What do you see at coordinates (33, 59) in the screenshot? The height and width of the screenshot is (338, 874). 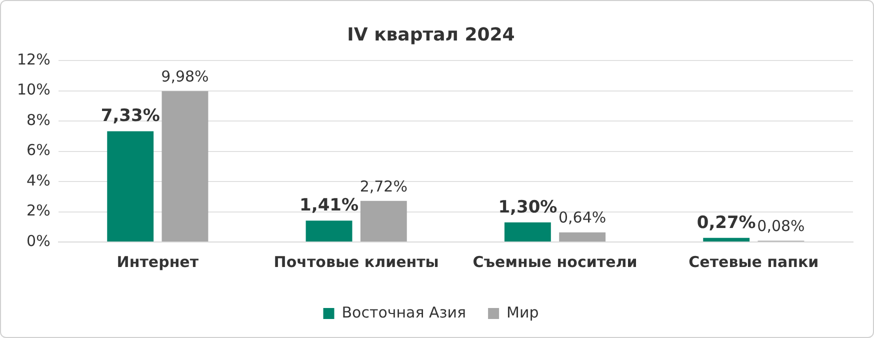 I see `y-tick-label: 12%` at bounding box center [33, 59].